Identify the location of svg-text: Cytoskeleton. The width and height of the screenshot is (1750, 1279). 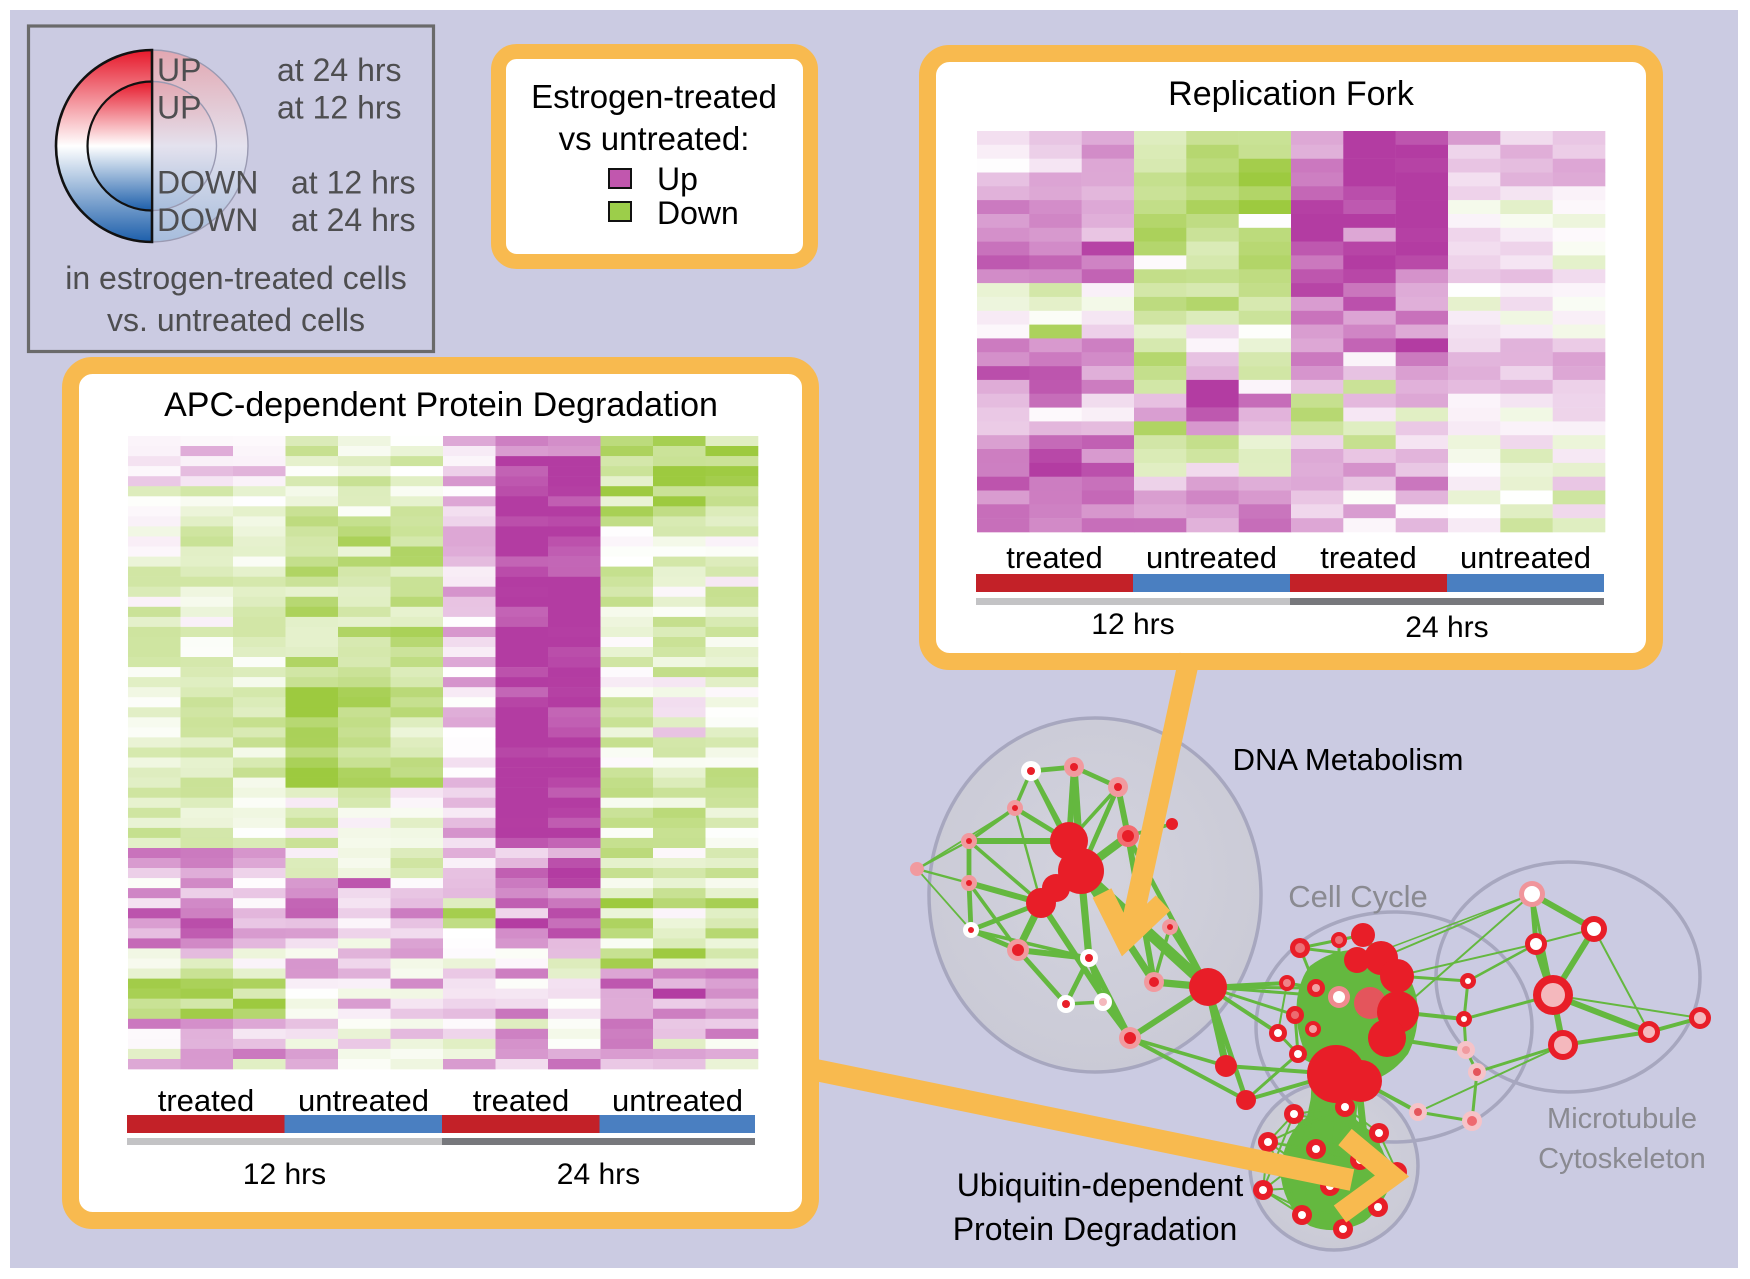
(1622, 1159).